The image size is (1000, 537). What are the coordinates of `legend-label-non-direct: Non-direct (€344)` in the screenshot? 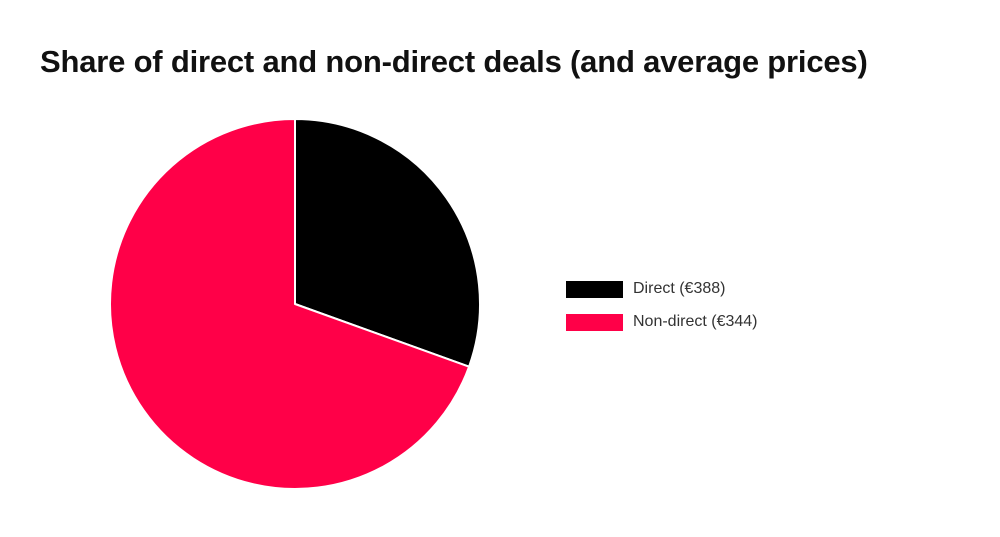 It's located at (695, 321).